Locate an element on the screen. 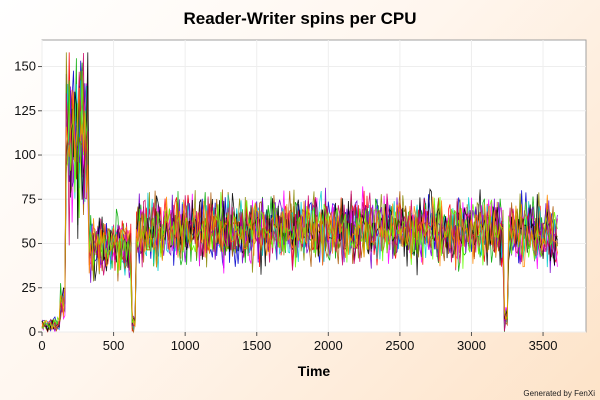  y-tick-label: 25 is located at coordinates (29, 287).